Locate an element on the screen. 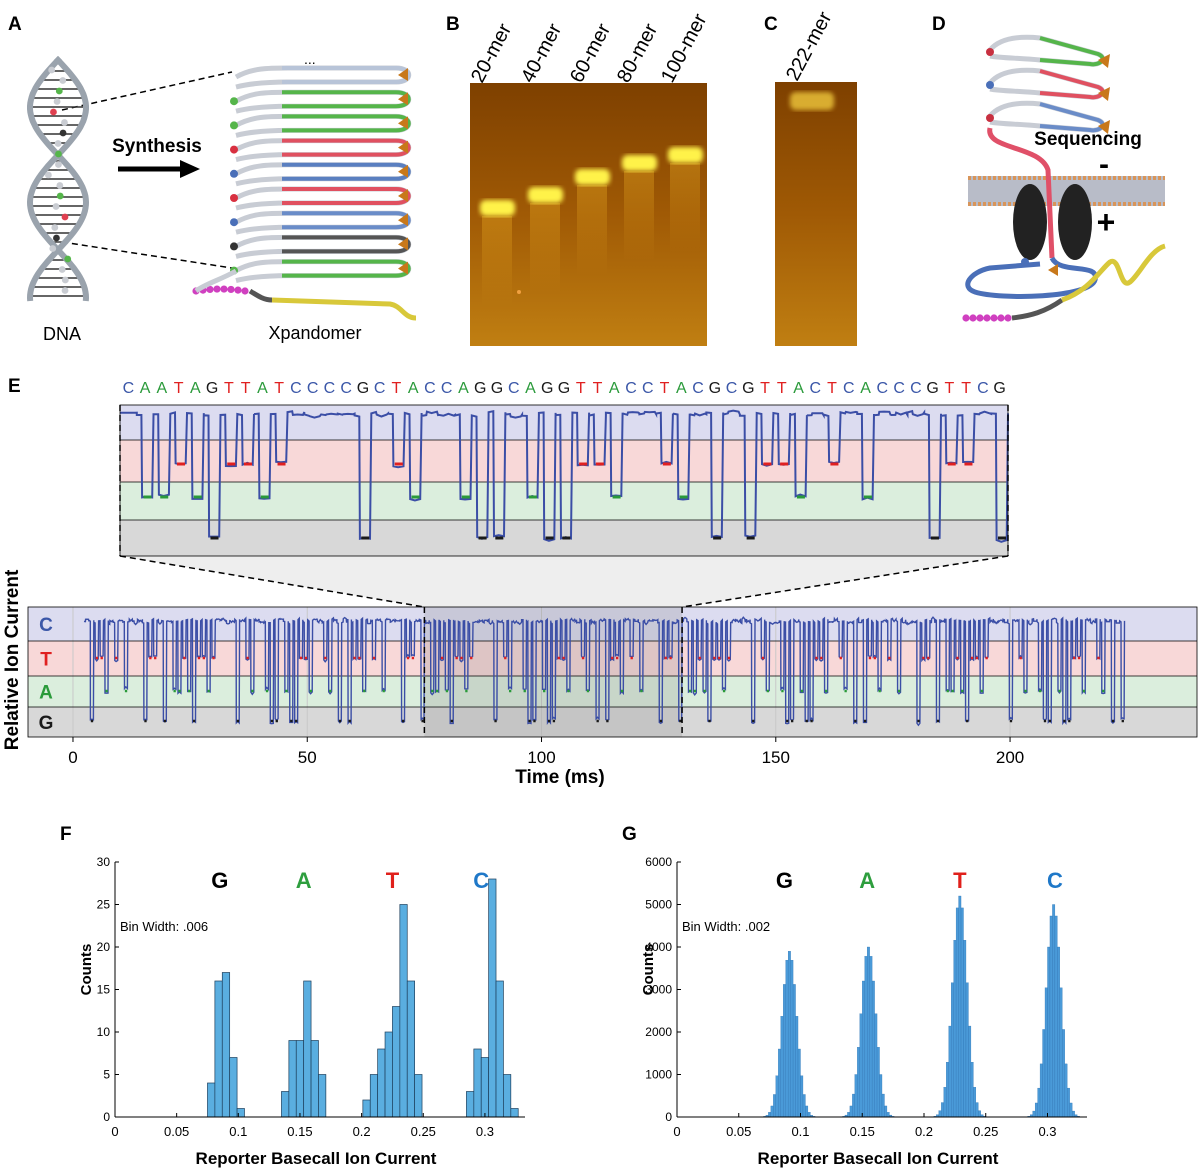 The width and height of the screenshot is (1200, 1170). linker is located at coordinates (1037, 309).